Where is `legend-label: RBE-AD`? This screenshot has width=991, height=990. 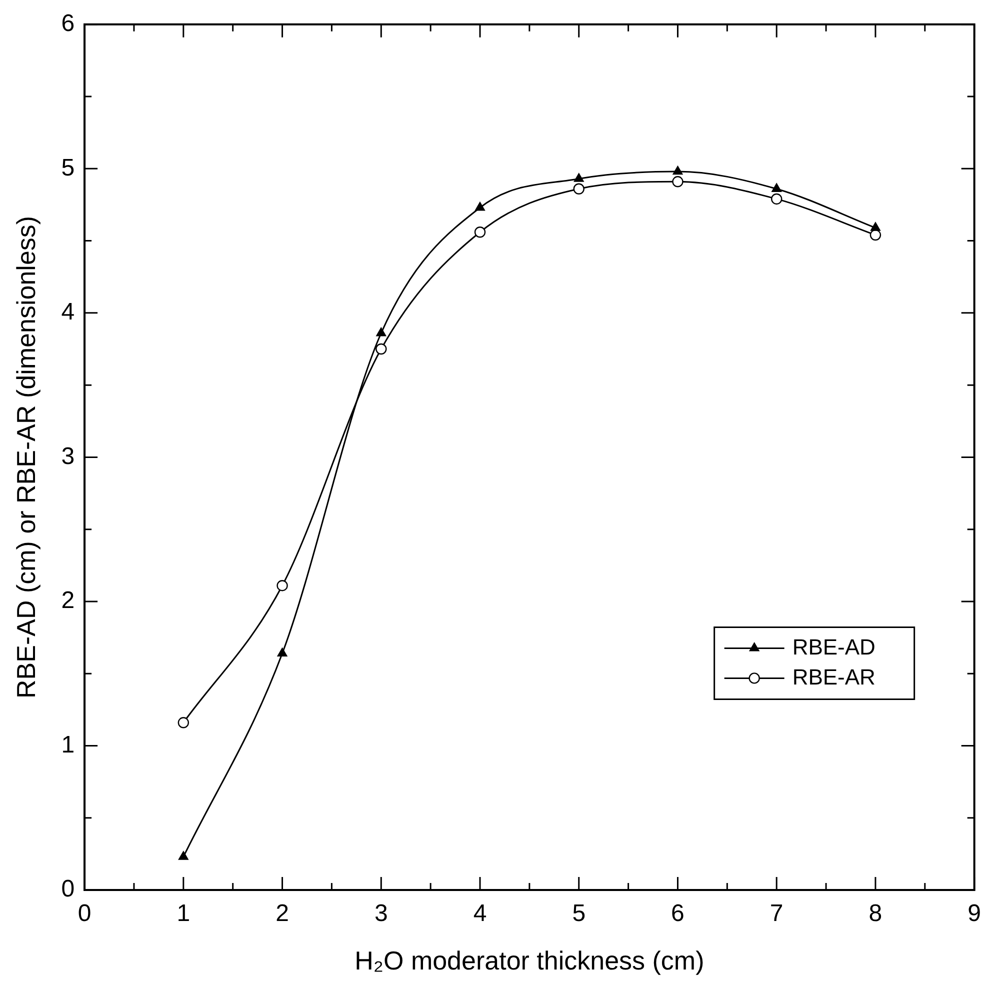 legend-label: RBE-AD is located at coordinates (834, 647).